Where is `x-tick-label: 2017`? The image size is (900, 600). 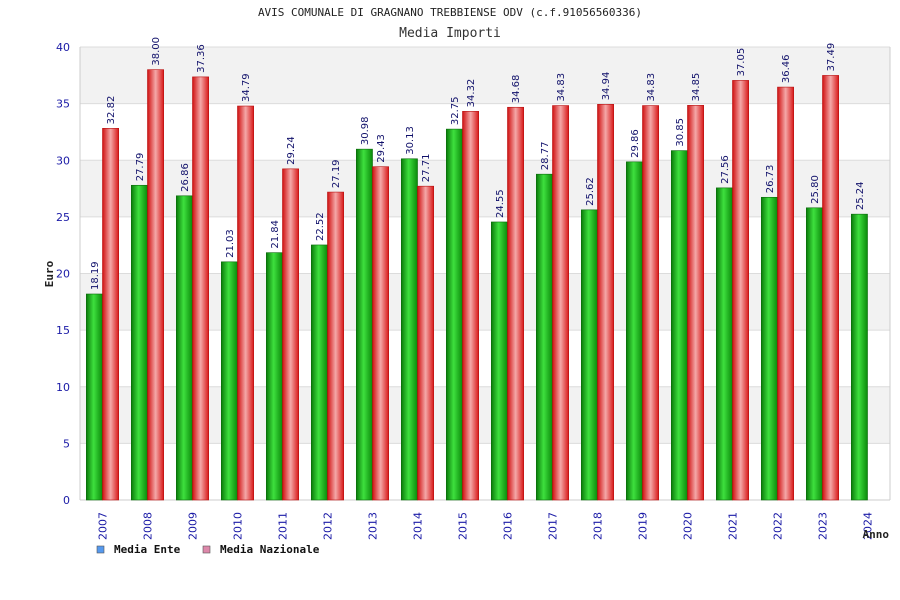 x-tick-label: 2017 is located at coordinates (553, 526).